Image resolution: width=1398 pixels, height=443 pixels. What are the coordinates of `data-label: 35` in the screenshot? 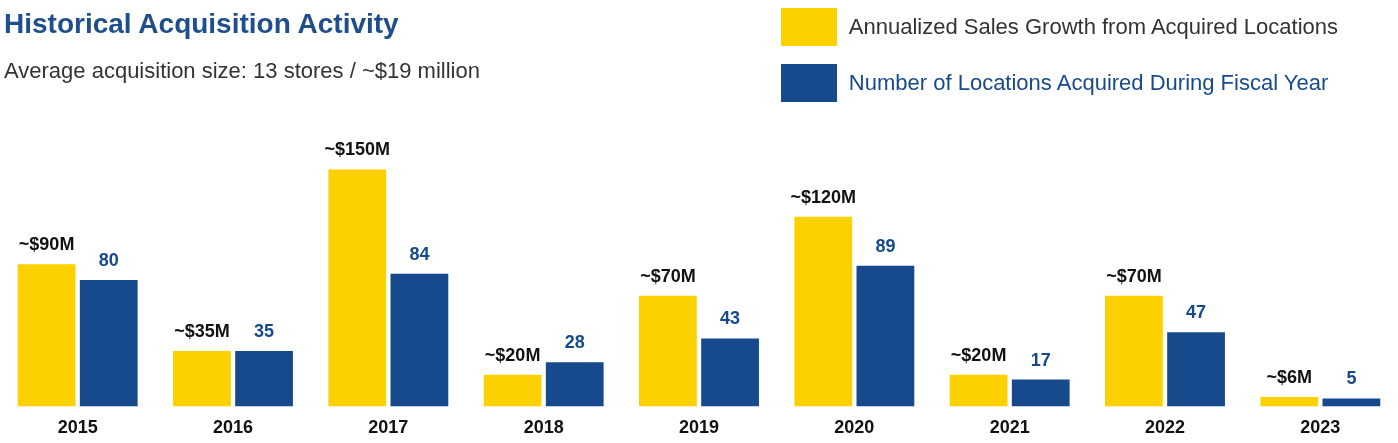 It's located at (264, 331).